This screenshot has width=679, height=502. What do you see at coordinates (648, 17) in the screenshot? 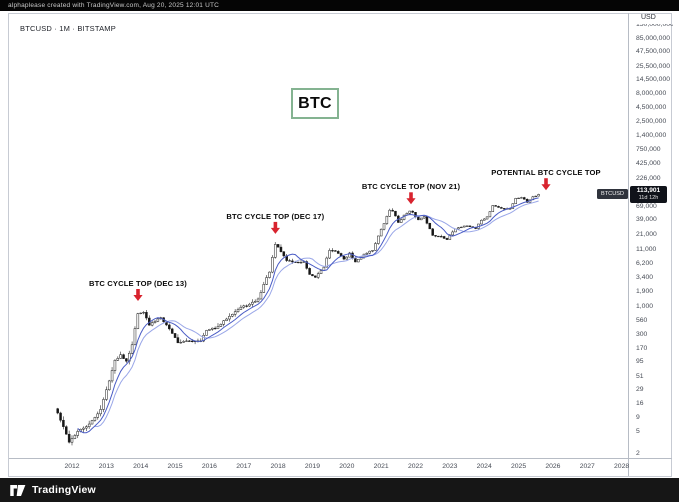
I see `currency-label: USD` at bounding box center [648, 17].